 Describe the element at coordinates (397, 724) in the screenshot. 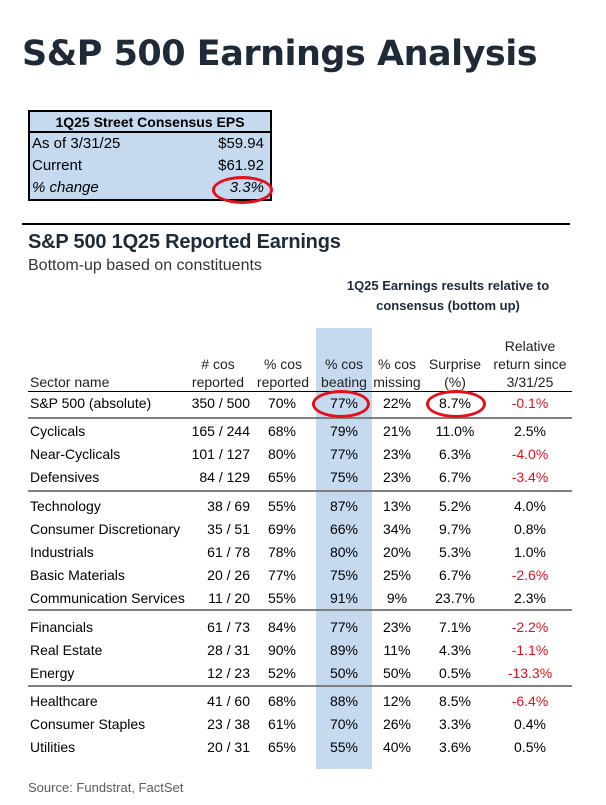

I see `cell-pct-missing: 26%` at that location.